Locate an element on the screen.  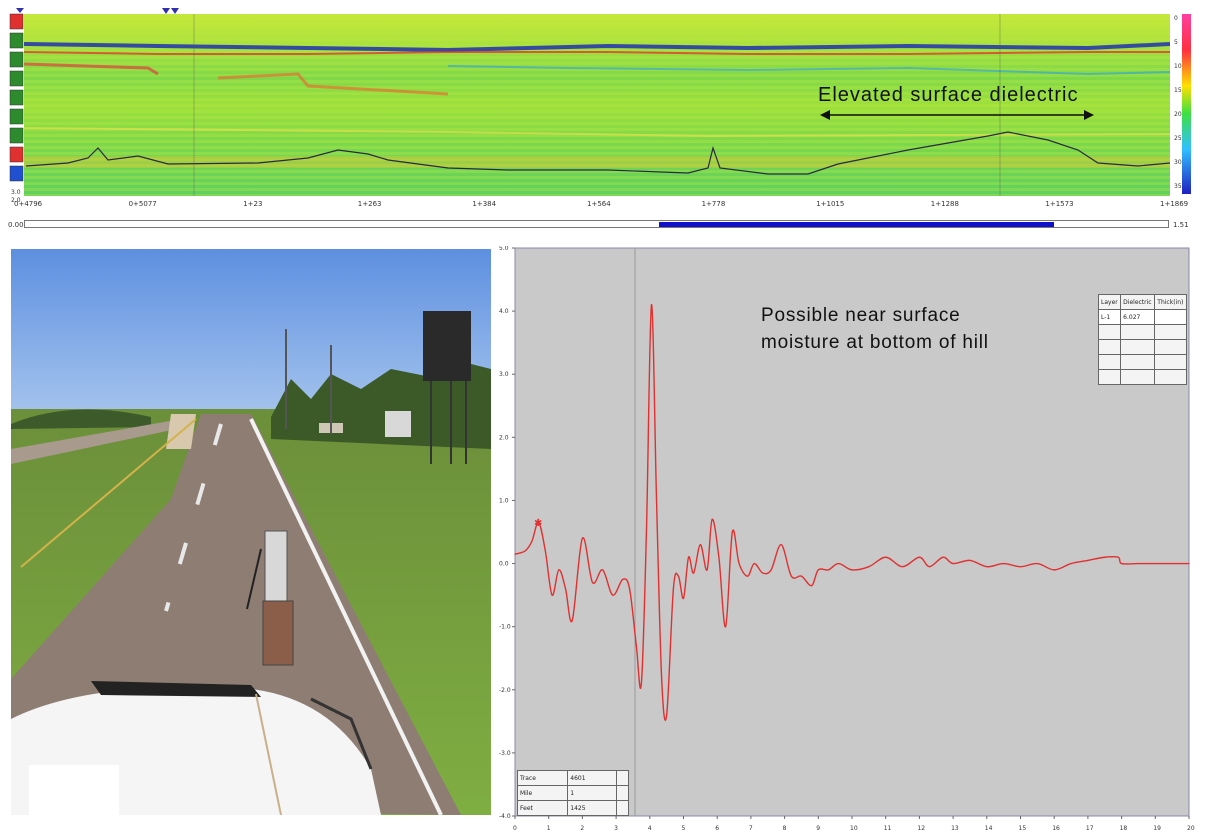
x-tick-label: 20 is located at coordinates (1191, 828).